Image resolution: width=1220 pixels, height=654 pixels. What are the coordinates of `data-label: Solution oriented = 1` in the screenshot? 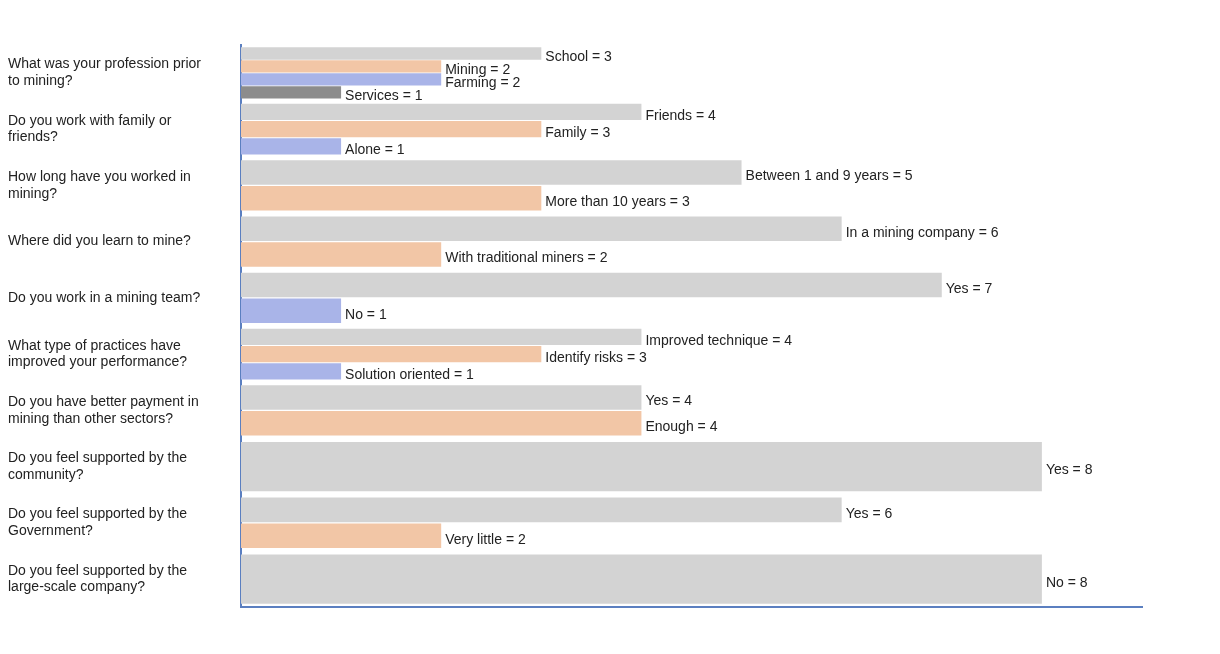 It's located at (410, 374).